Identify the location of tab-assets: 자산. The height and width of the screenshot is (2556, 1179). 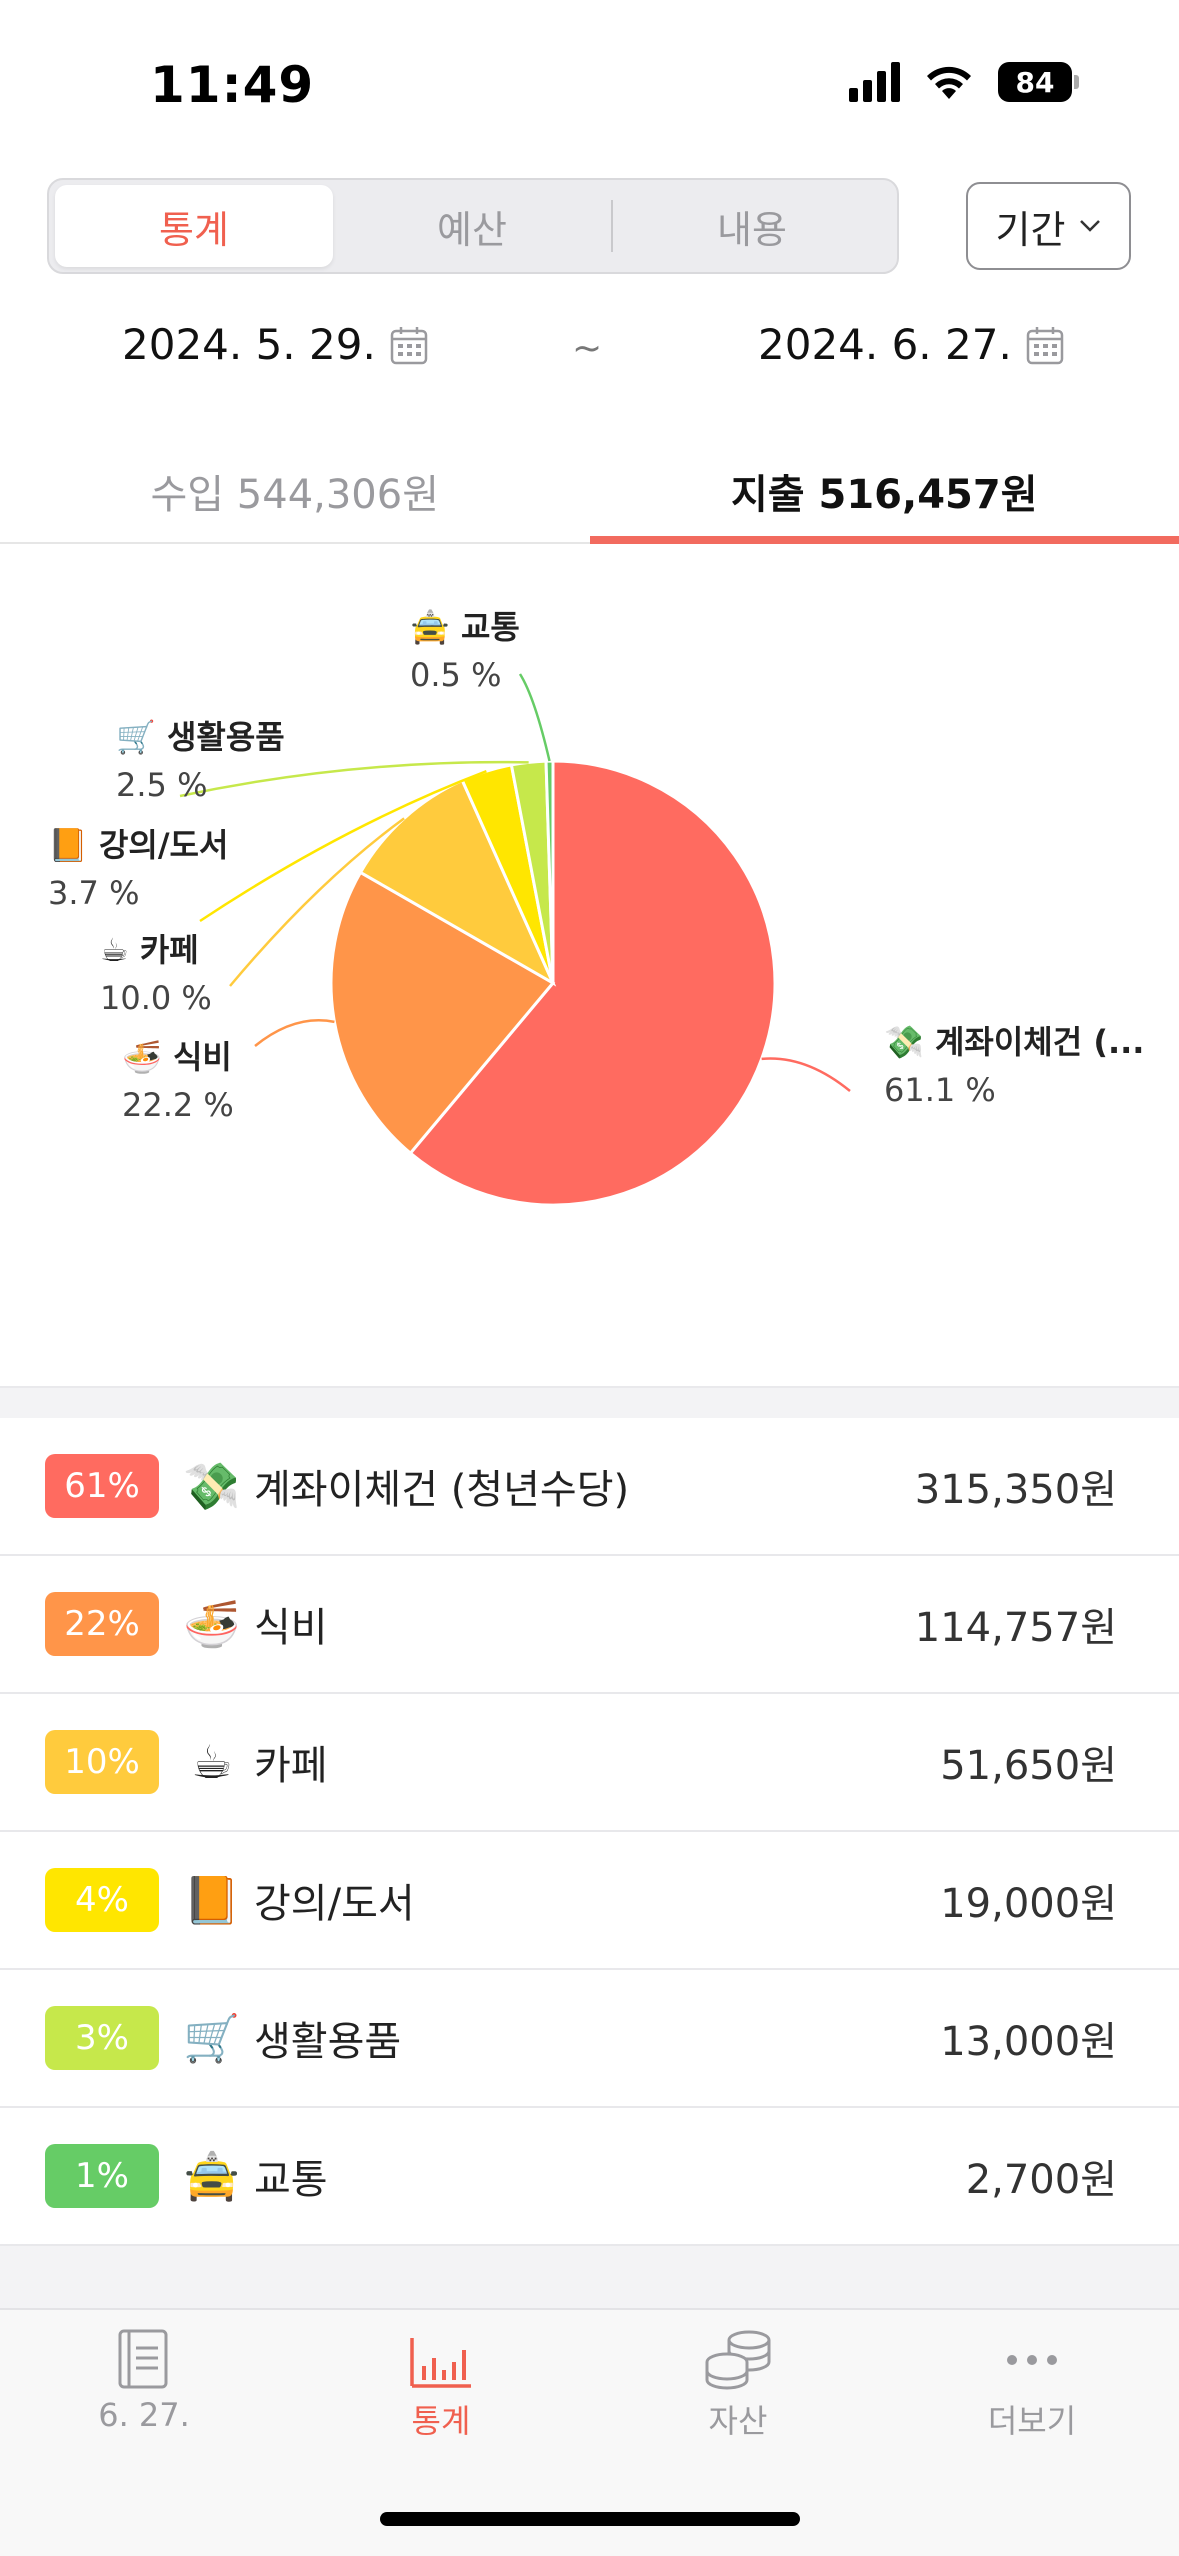
(738, 2385).